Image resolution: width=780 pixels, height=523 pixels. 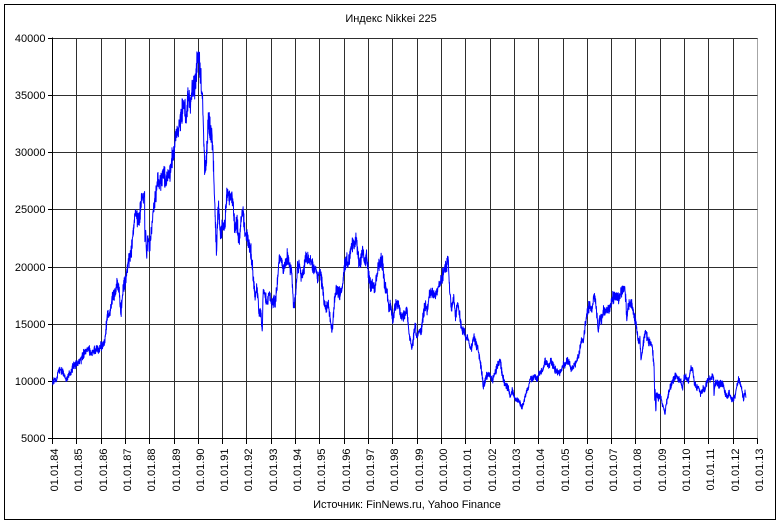 I want to click on svg-text: 01.01.85, so click(x=79, y=470).